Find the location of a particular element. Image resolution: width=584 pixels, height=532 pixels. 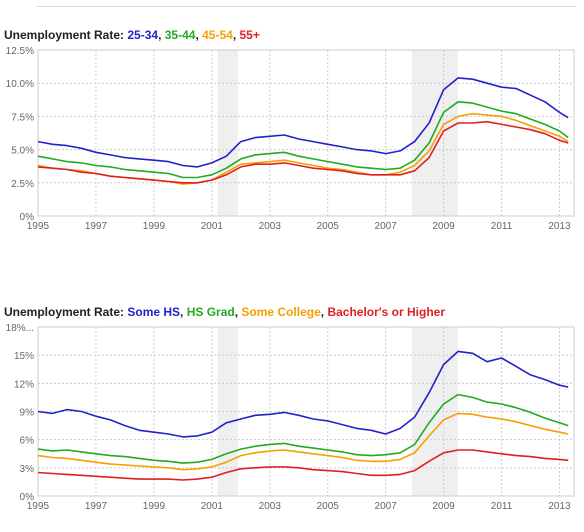

title-part: Some HS is located at coordinates (154, 312).